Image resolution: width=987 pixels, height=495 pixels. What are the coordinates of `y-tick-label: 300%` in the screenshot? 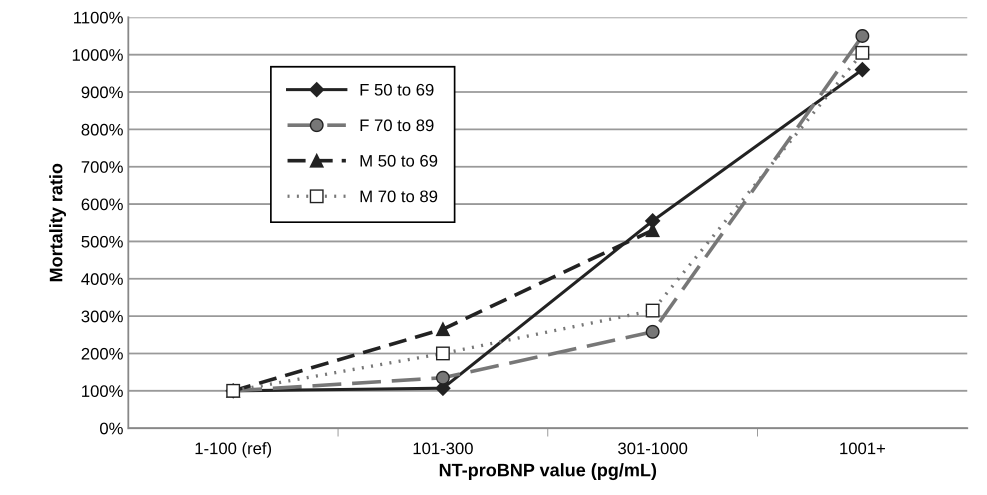 It's located at (102, 316).